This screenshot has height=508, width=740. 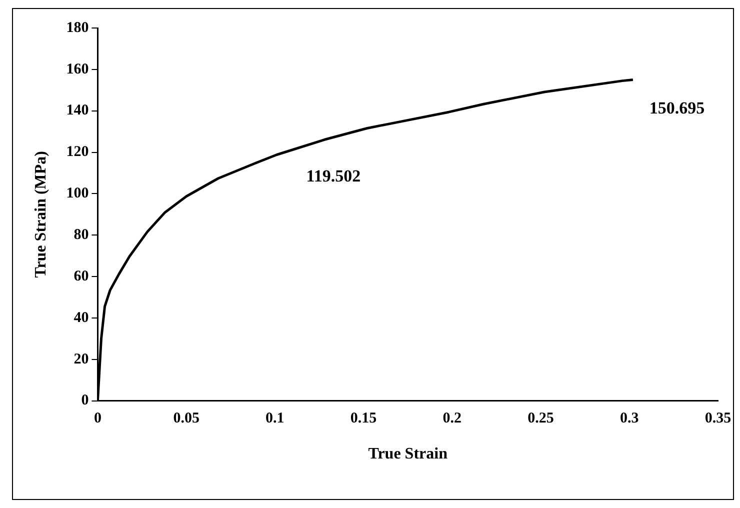 What do you see at coordinates (333, 176) in the screenshot?
I see `annotation: 119.502` at bounding box center [333, 176].